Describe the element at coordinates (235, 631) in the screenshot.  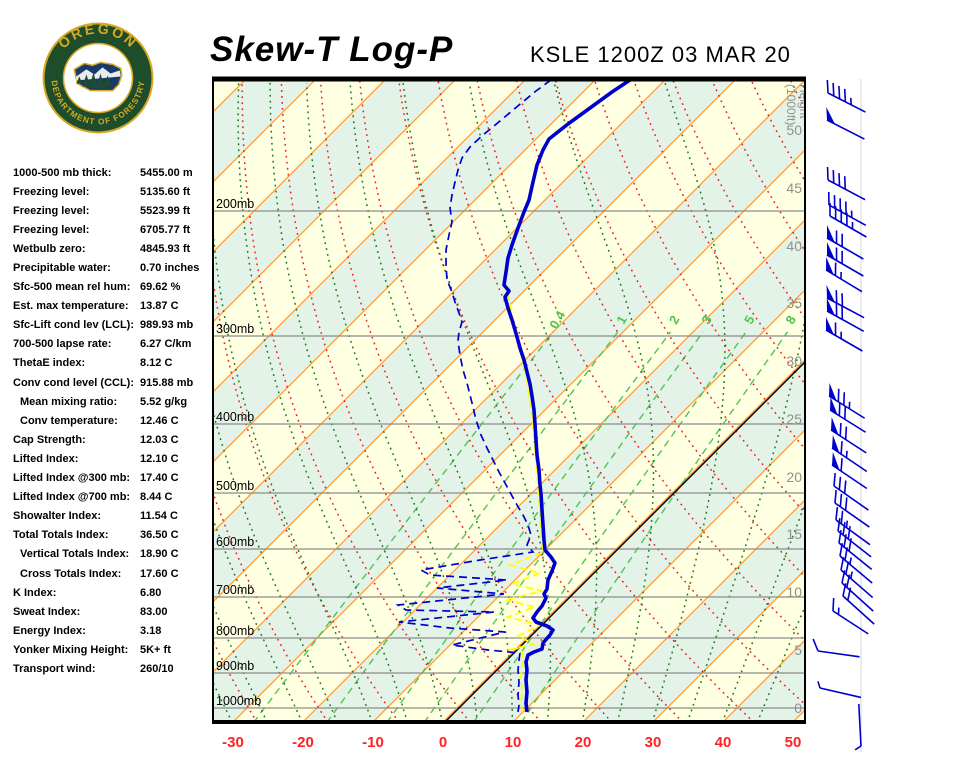
I see `pressure-label: 800mb` at that location.